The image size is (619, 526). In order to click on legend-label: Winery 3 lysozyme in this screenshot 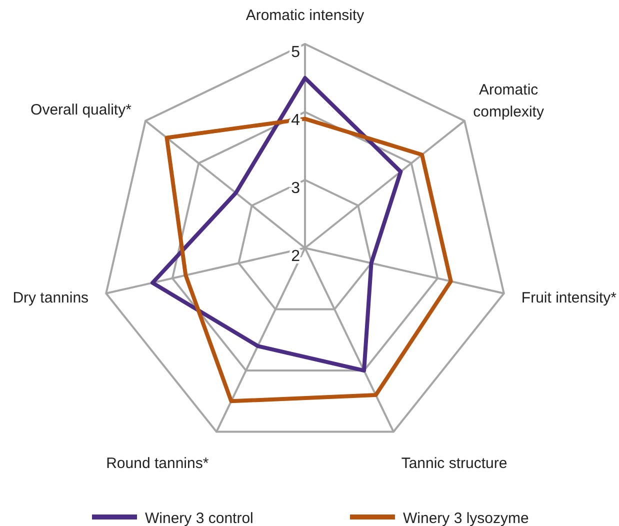, I will do `click(466, 518)`.